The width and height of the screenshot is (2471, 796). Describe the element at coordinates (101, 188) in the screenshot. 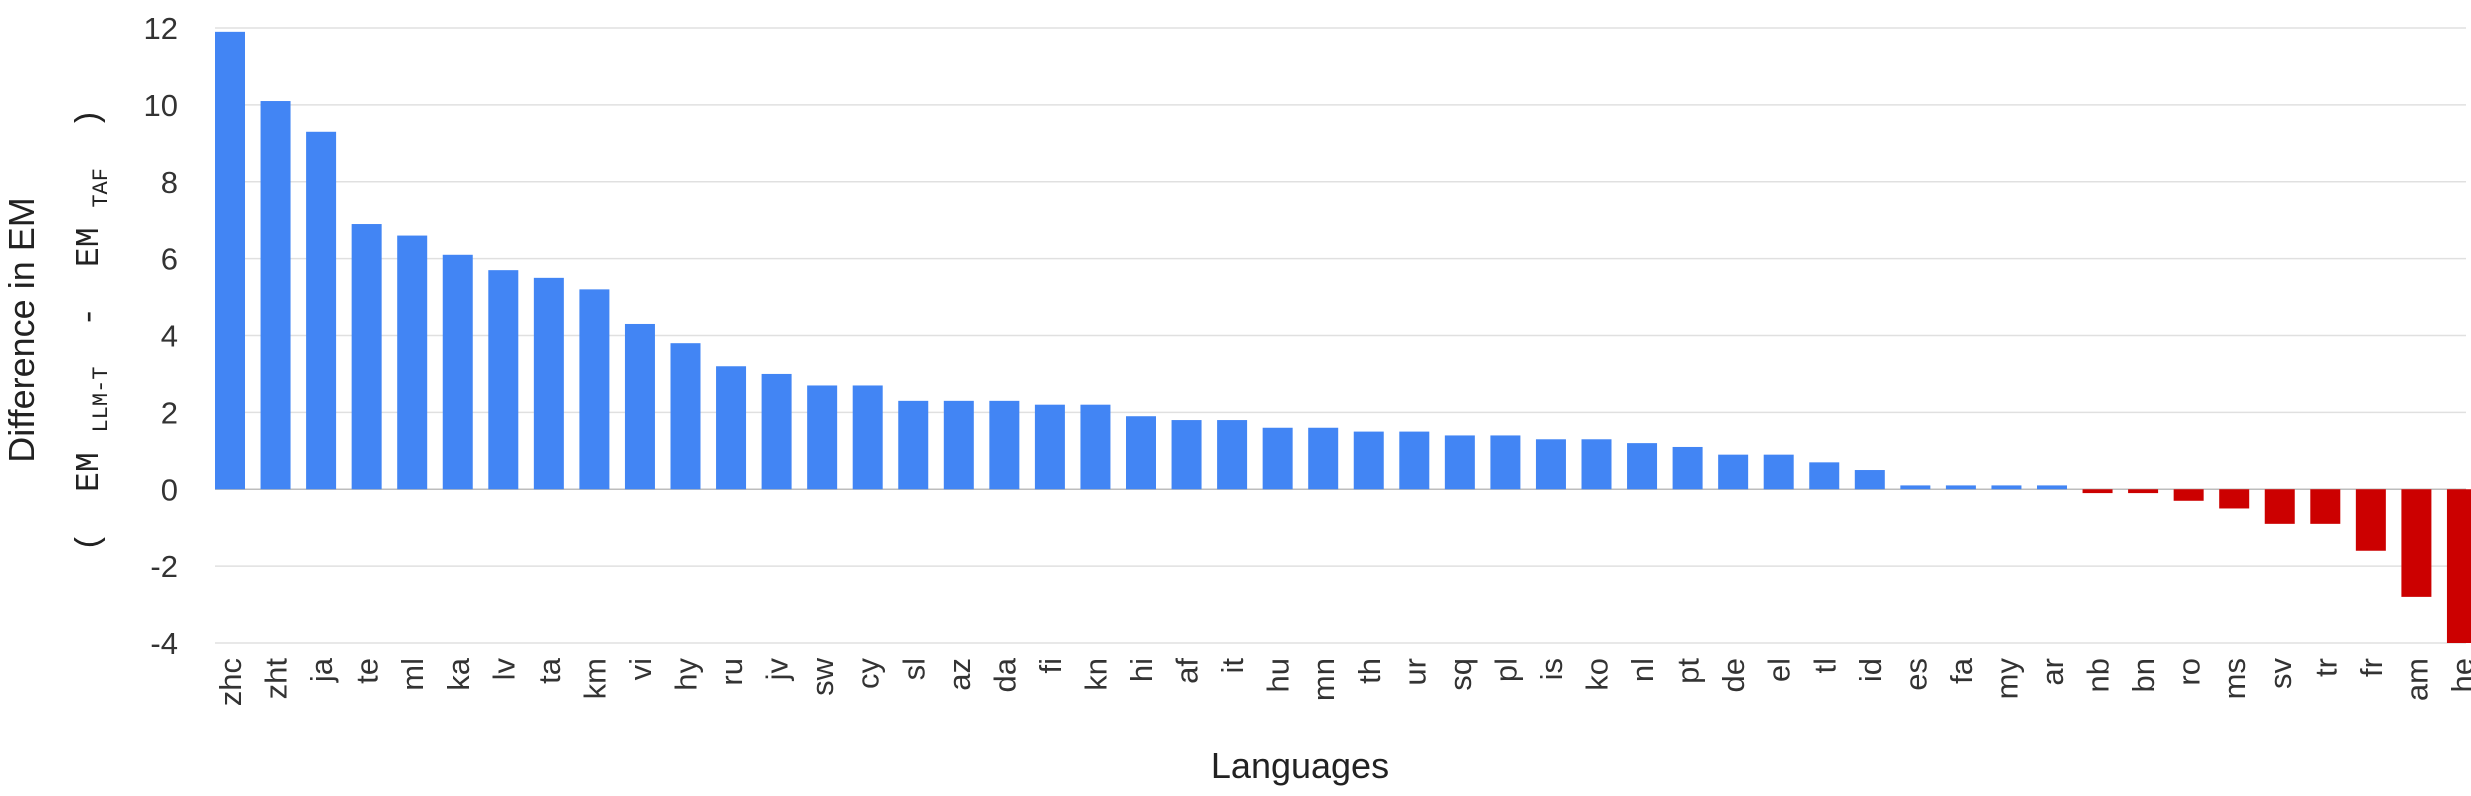

I see `formula-term2-sub: TAF` at that location.